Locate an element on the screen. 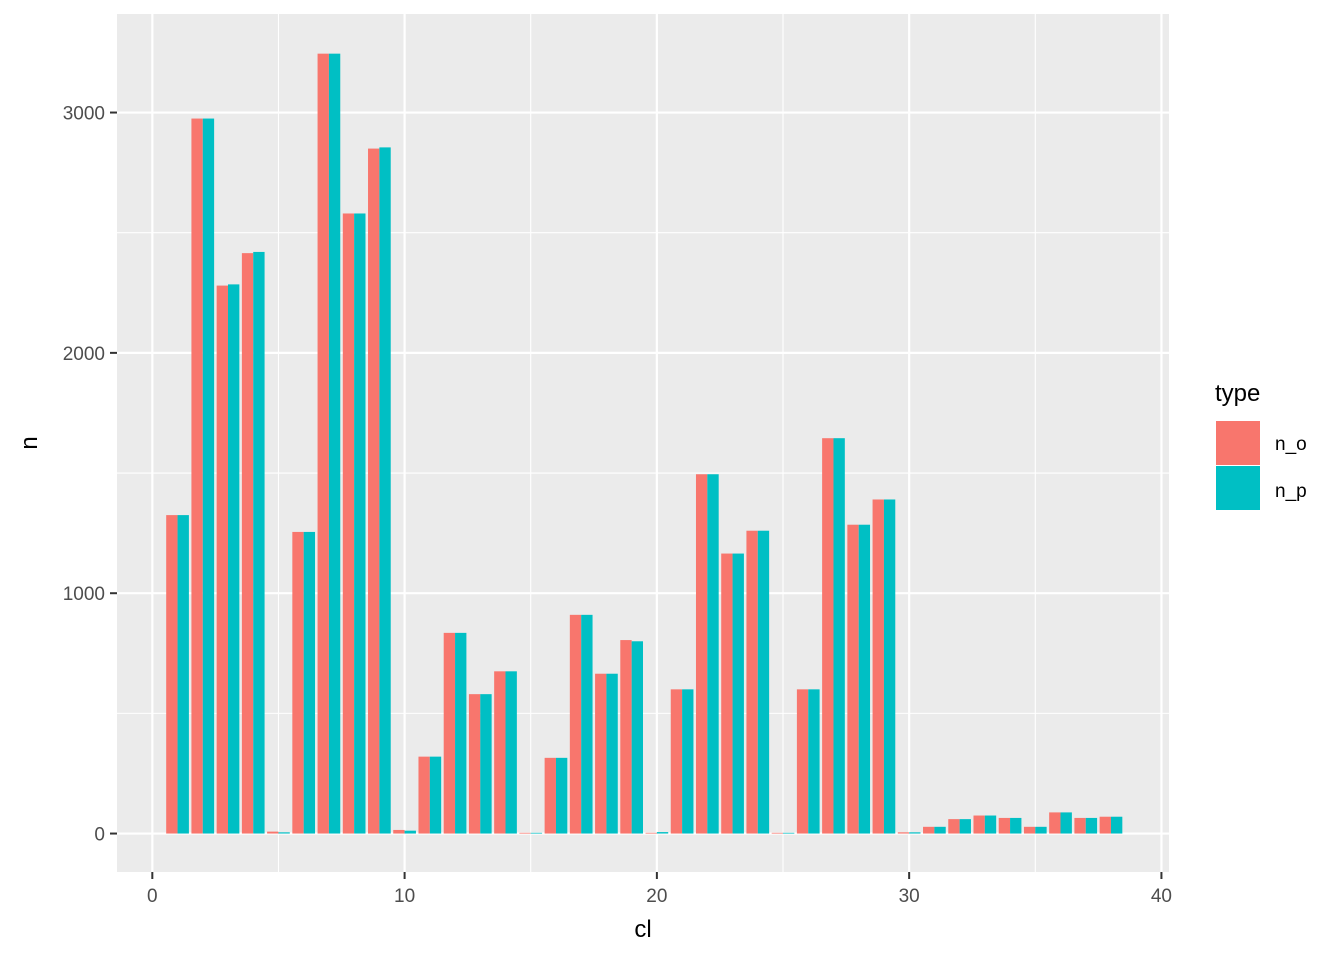 The height and width of the screenshot is (960, 1344). y-tick-label: 2000 is located at coordinates (84, 354).